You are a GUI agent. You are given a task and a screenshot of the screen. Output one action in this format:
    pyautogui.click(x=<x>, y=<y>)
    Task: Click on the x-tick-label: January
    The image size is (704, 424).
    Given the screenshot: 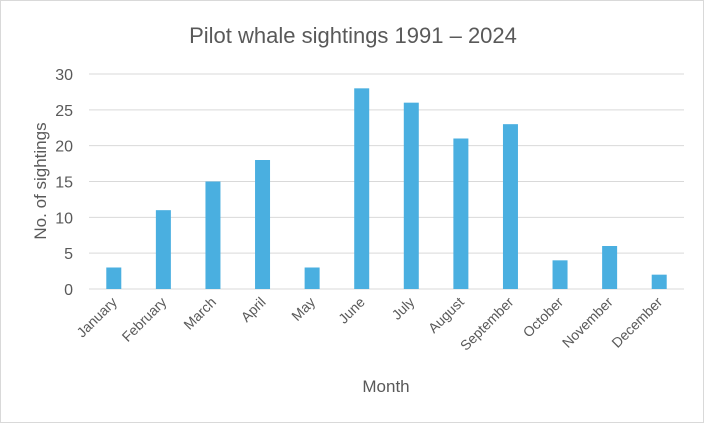 What is the action you would take?
    pyautogui.click(x=96, y=317)
    